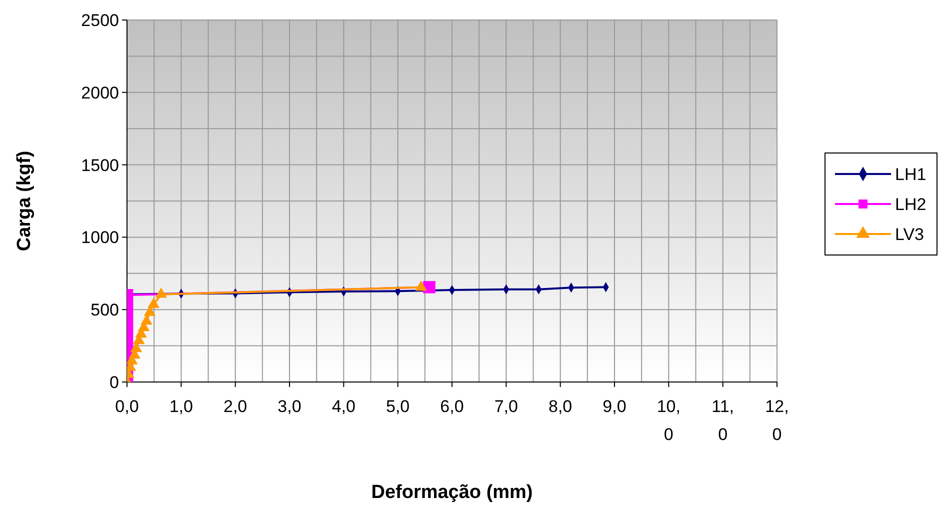  I want to click on x-tick-label: 8,0, so click(560, 406).